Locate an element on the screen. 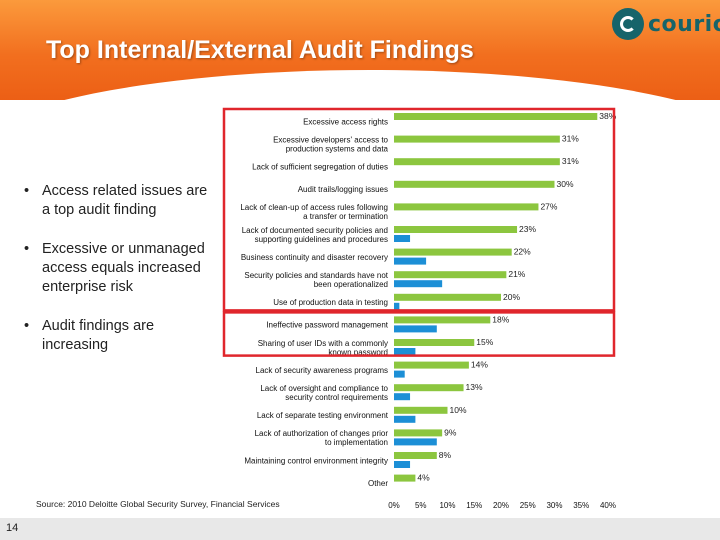  category-label: Audit trails/logging issues is located at coordinates (343, 189).